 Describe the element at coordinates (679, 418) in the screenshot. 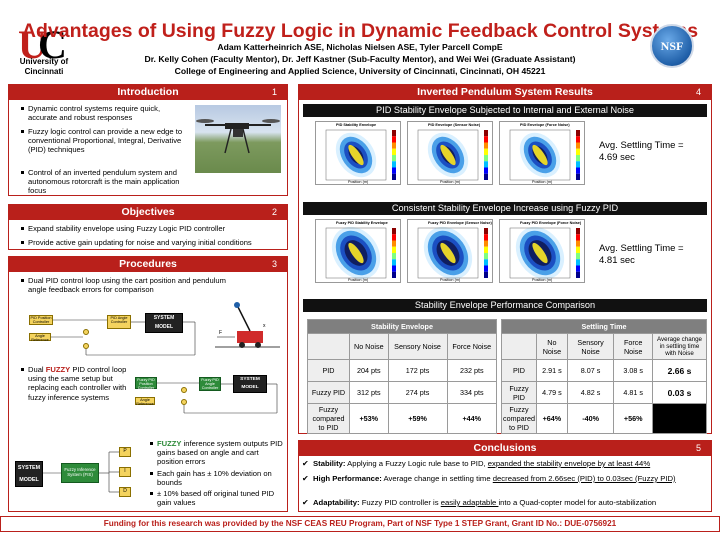

I see `table-cell` at that location.